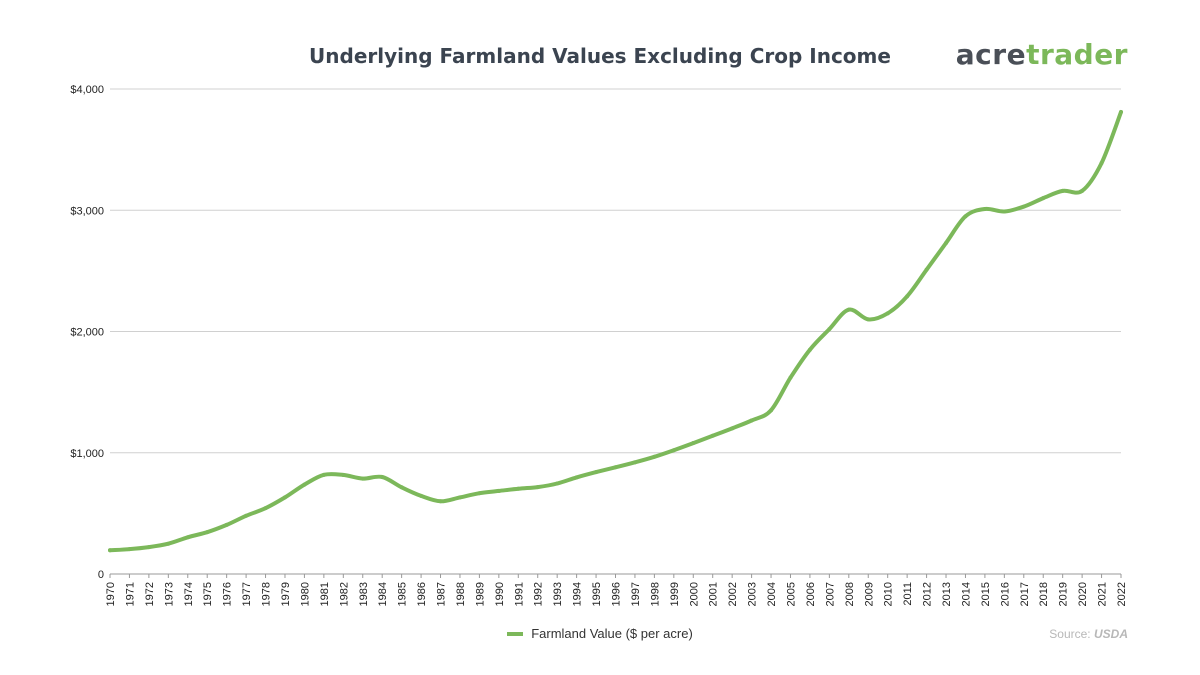  I want to click on legend: Farmland Value ($ per acre), so click(600, 633).